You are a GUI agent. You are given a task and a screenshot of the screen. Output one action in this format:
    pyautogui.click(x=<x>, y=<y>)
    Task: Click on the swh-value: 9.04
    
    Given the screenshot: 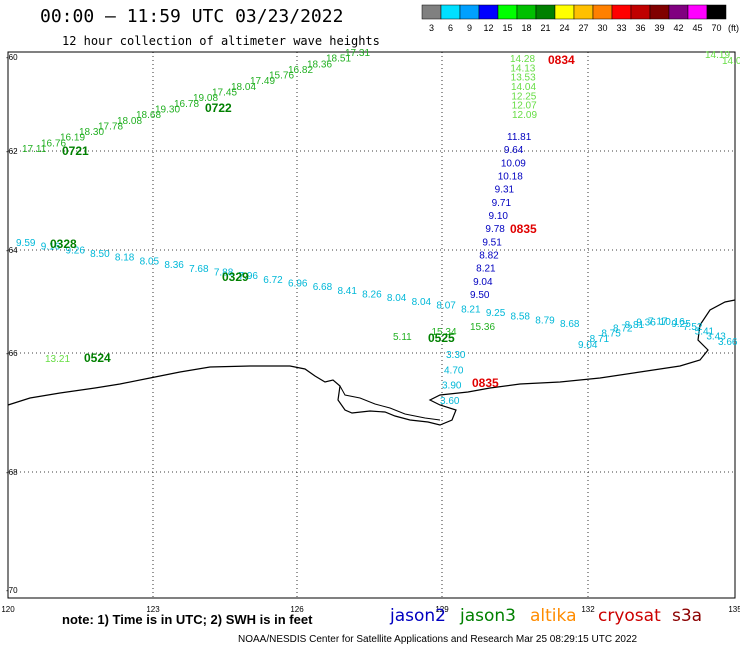 What is the action you would take?
    pyautogui.click(x=588, y=345)
    